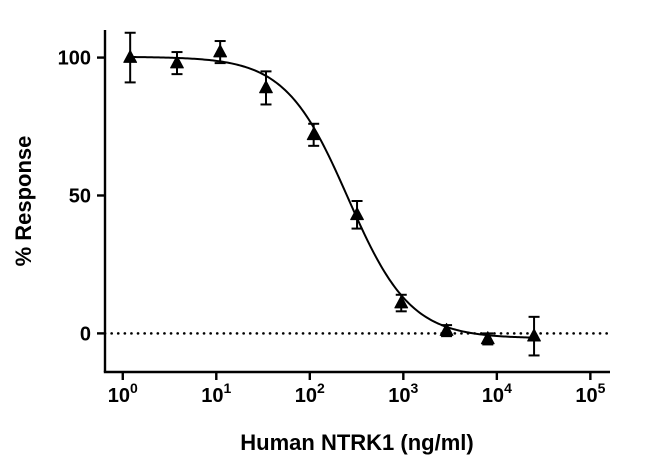 The width and height of the screenshot is (658, 465). I want to click on svg-text: 10¹, so click(216, 393).